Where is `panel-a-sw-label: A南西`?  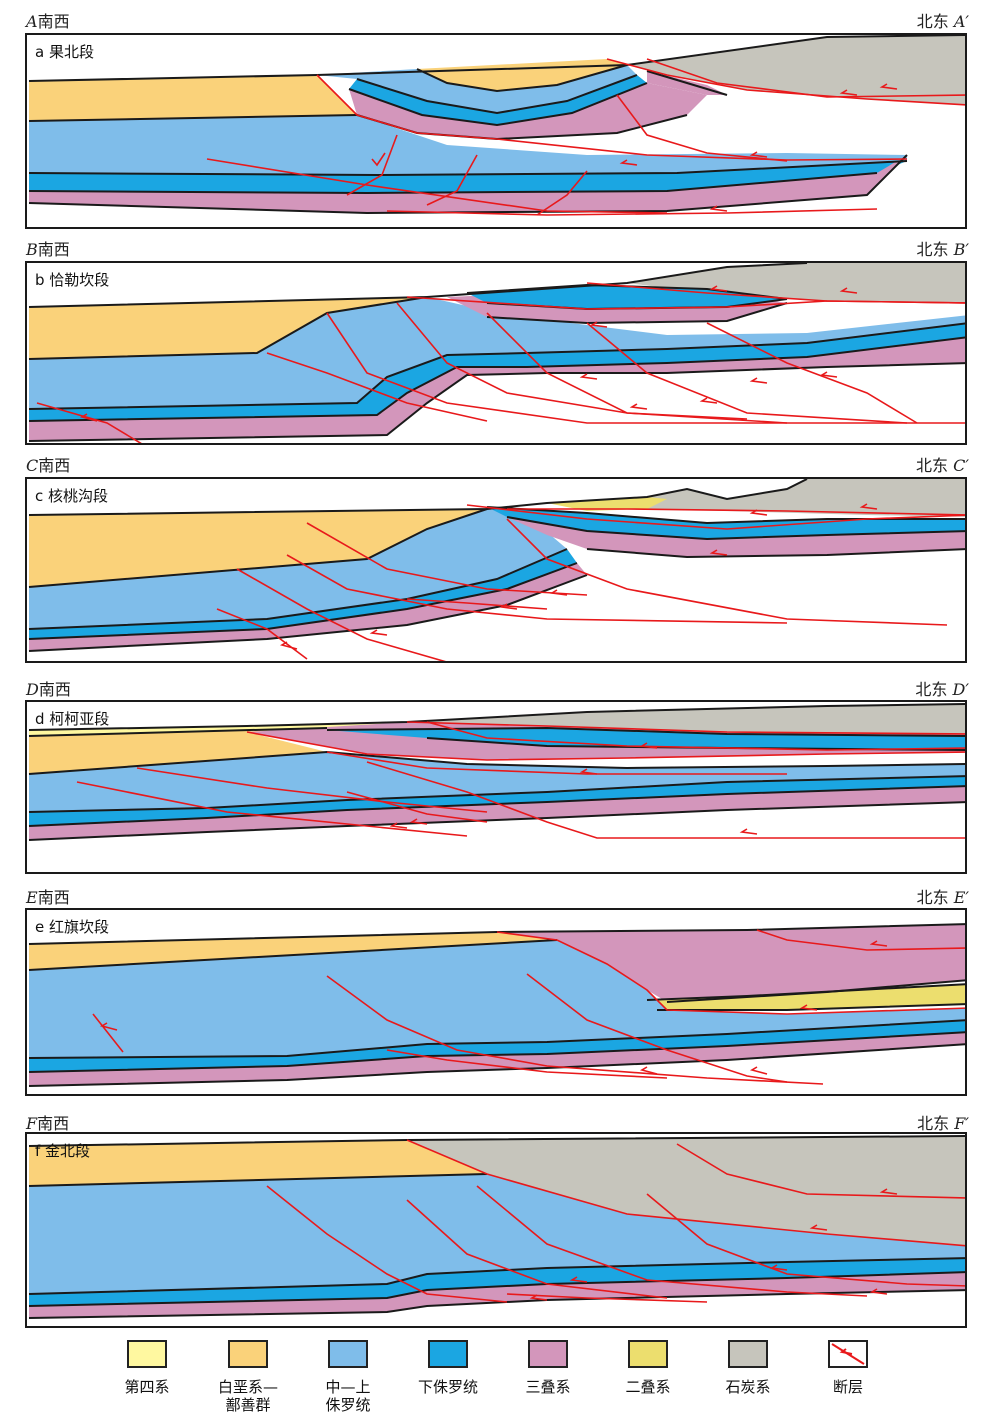 panel-a-sw-label: A南西 is located at coordinates (48, 21).